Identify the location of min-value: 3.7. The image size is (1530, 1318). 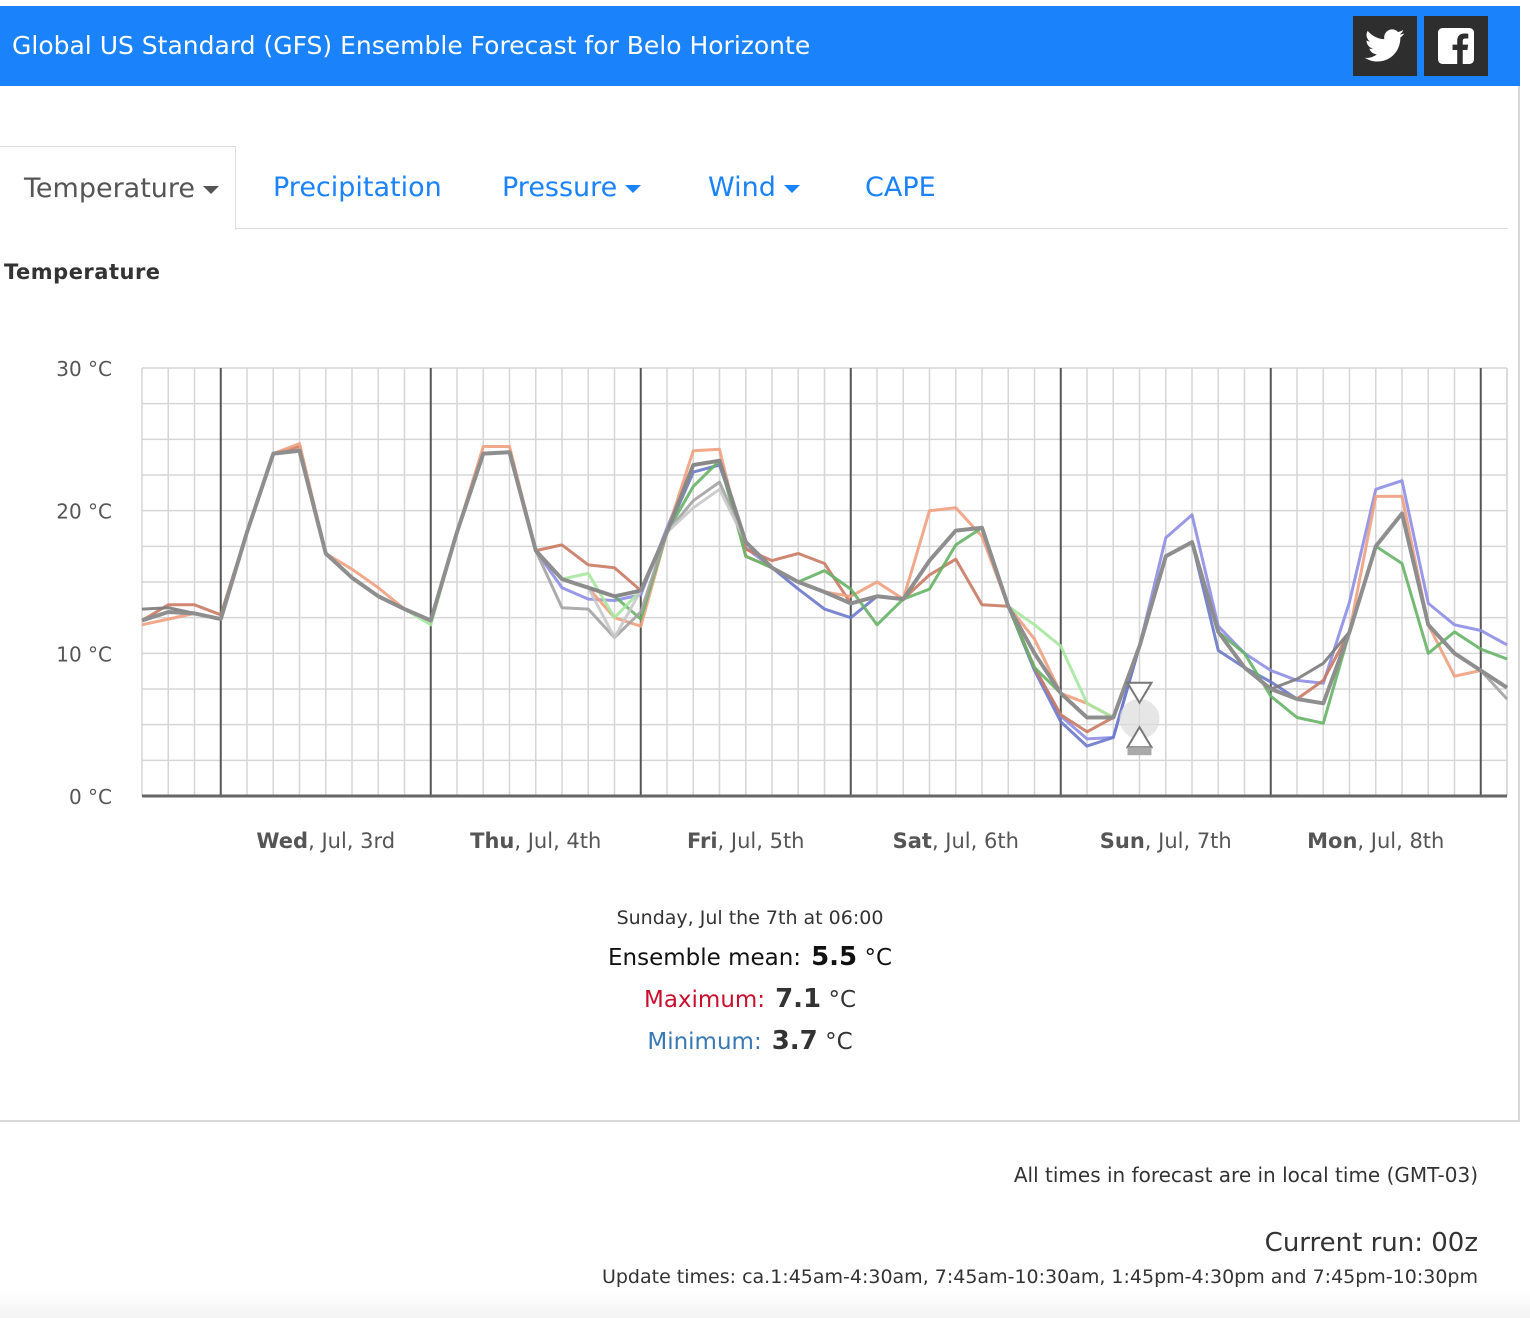
(794, 1041).